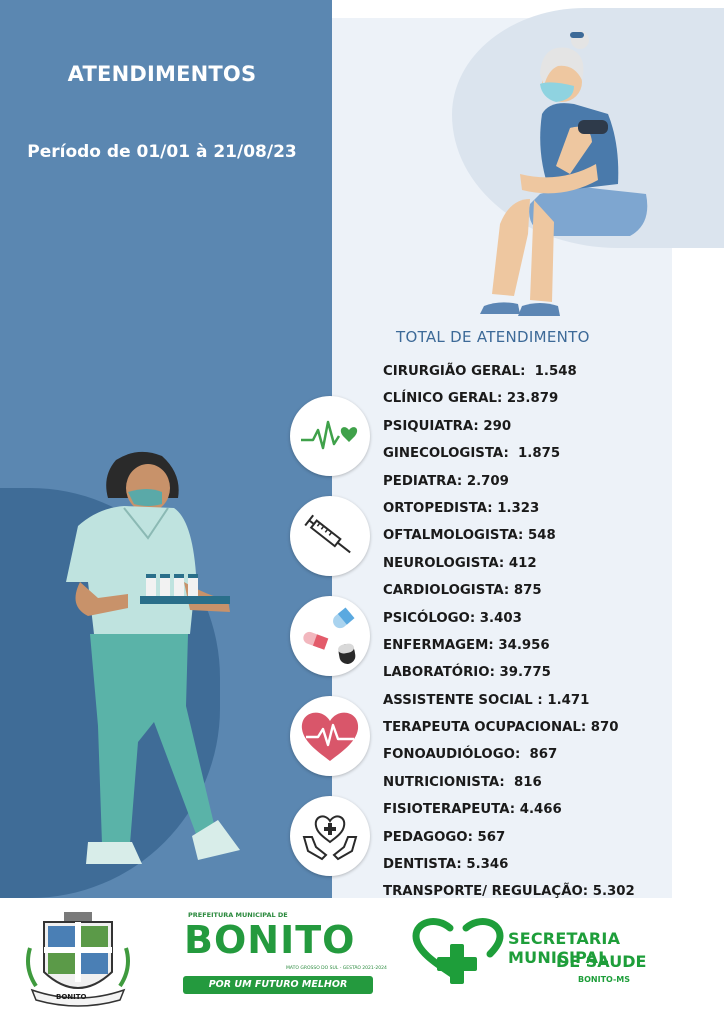 The width and height of the screenshot is (724, 1024). Describe the element at coordinates (493, 337) in the screenshot. I see `total-heading: TOTAL DE ATENDIMENTO` at that location.